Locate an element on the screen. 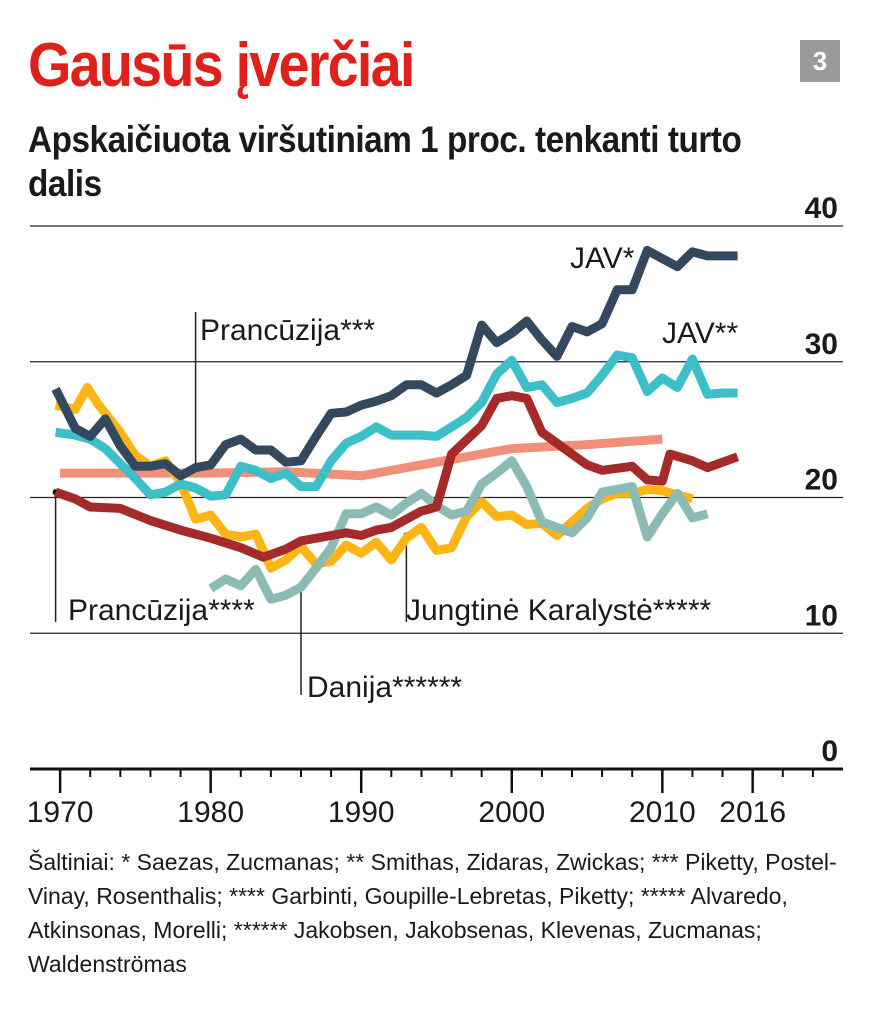  x-tick-label-1990: 1990 is located at coordinates (361, 812).